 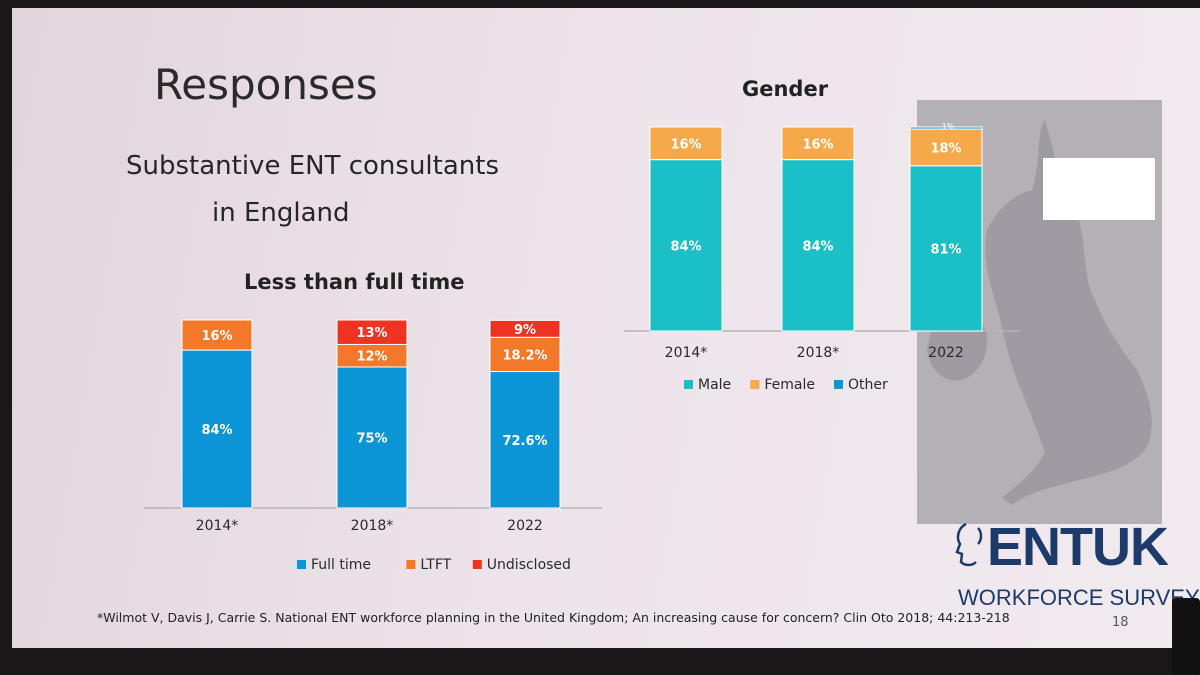 I want to click on bar-label: 75%, so click(x=371, y=439).